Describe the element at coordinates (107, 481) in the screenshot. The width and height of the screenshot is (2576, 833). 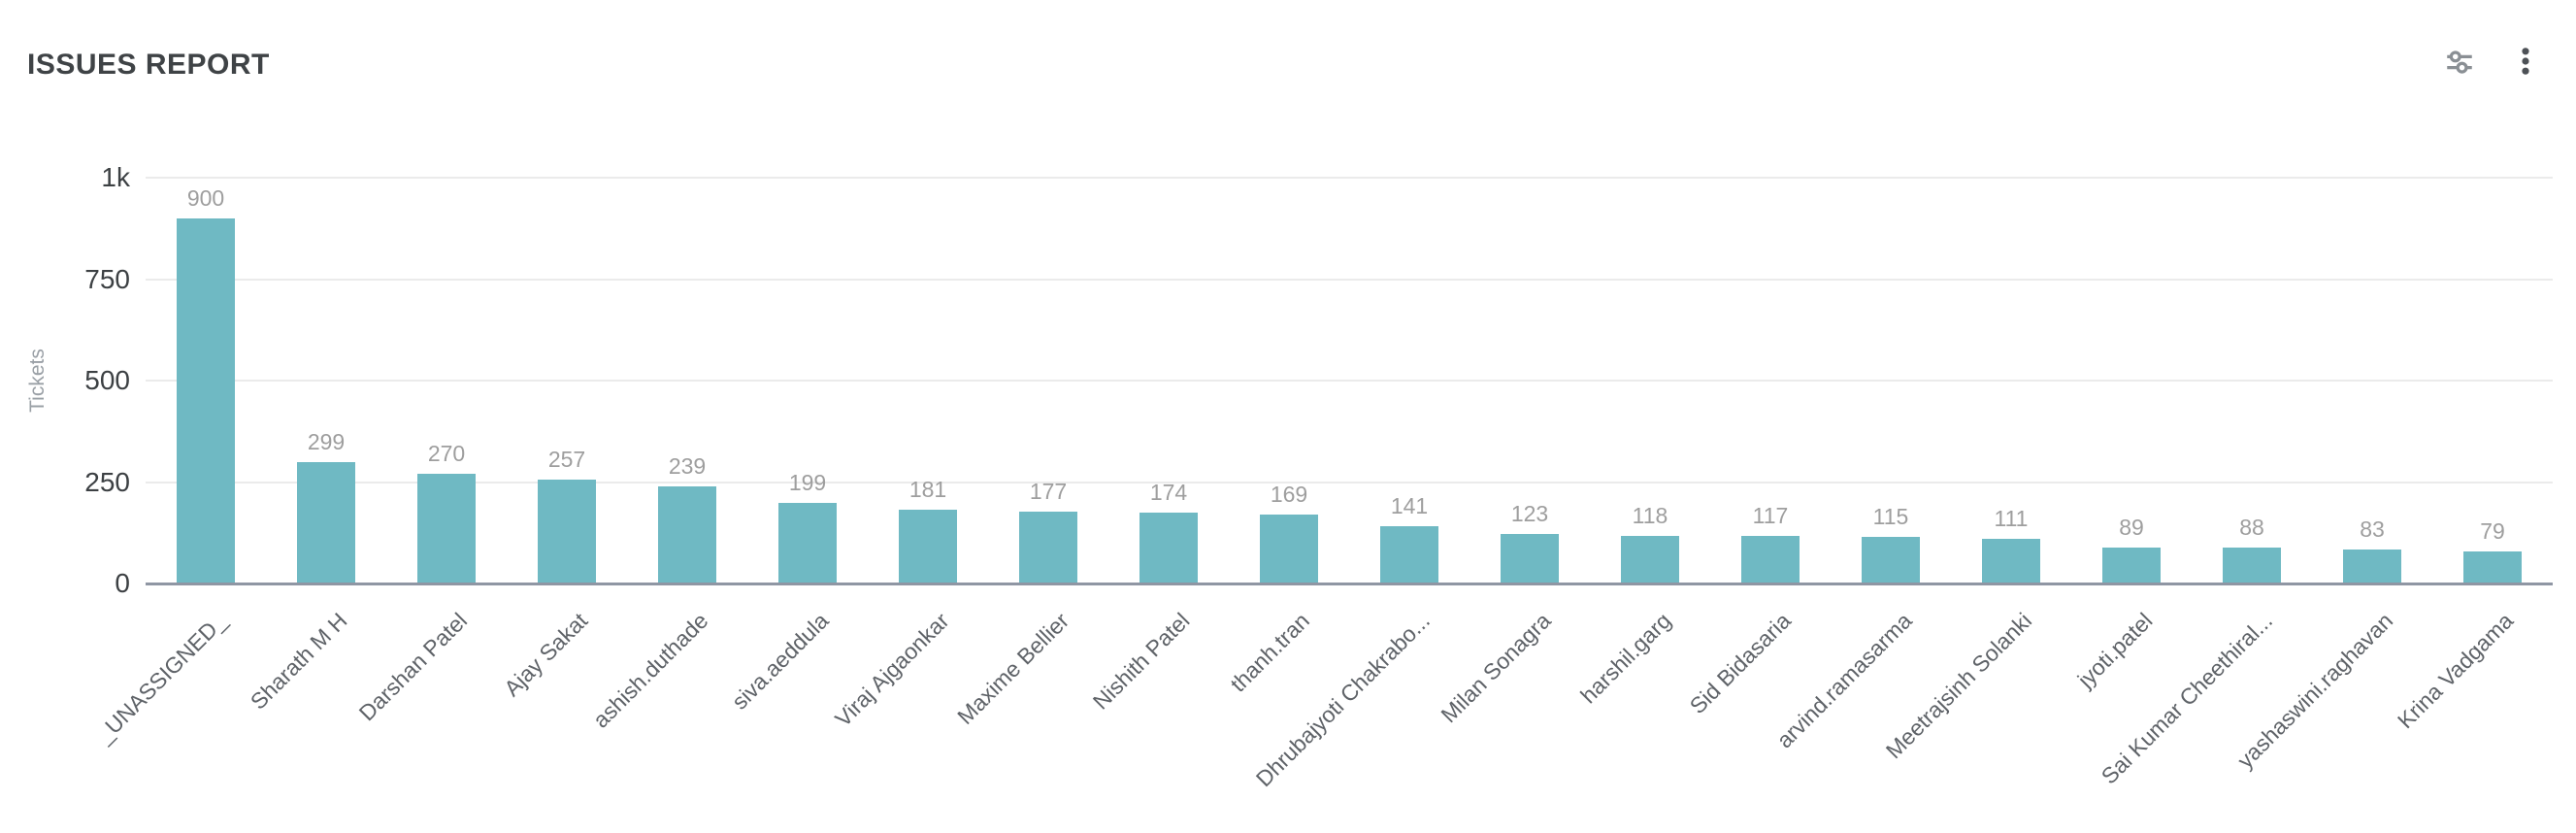
I see `y-tick-label: 250` at that location.